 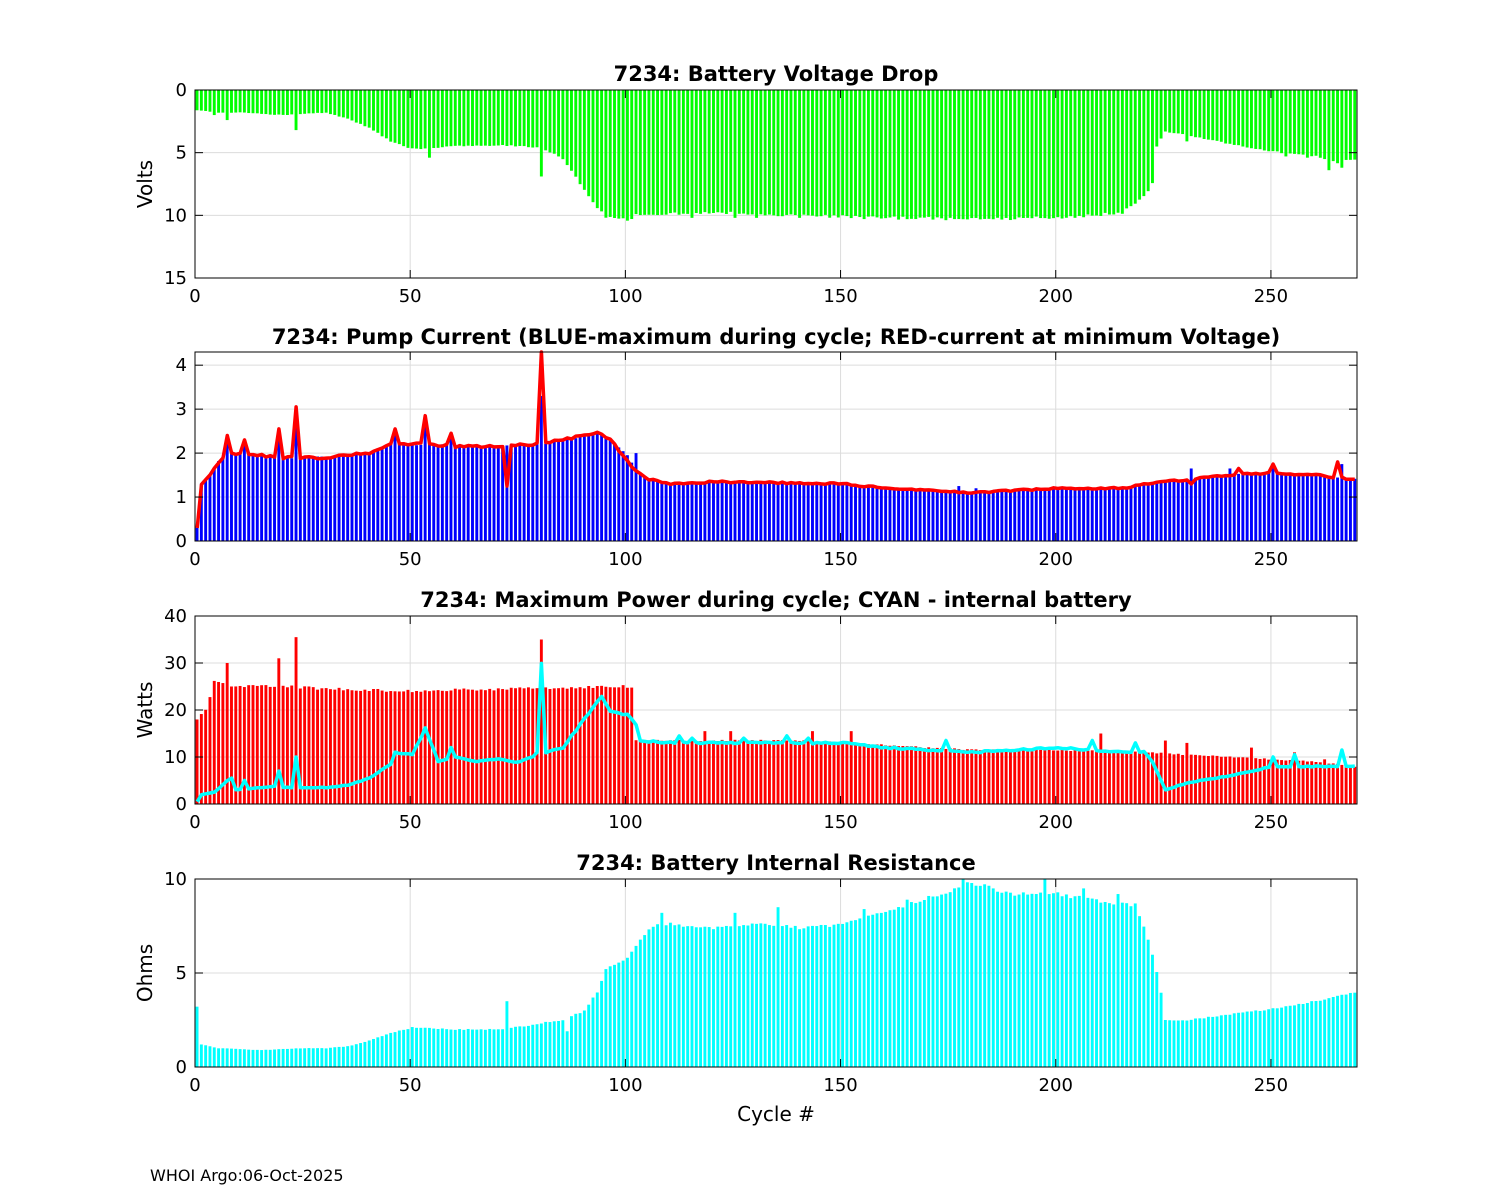 I want to click on panel-title: 7234: Battery Internal Resistance, so click(x=776, y=863).